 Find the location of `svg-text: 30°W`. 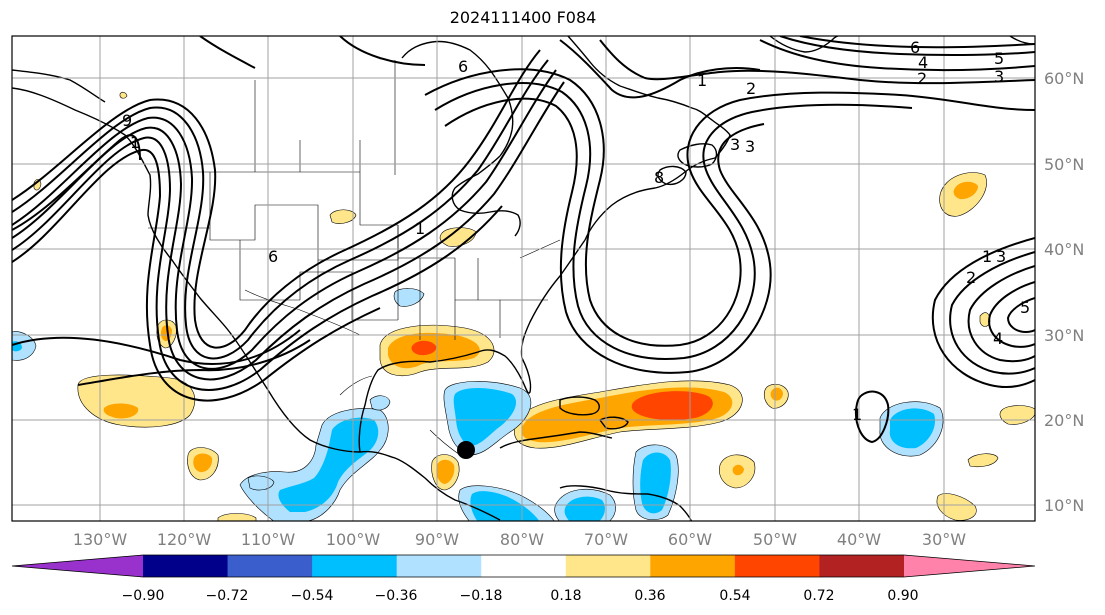

svg-text: 30°W is located at coordinates (944, 539).